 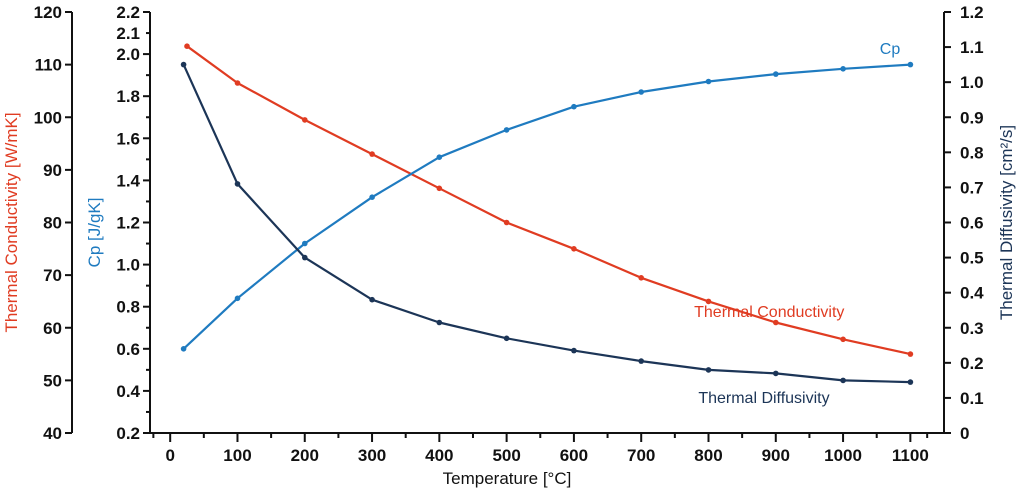 What do you see at coordinates (972, 12) in the screenshot?
I see `diffusivity-tick-label: 1.2` at bounding box center [972, 12].